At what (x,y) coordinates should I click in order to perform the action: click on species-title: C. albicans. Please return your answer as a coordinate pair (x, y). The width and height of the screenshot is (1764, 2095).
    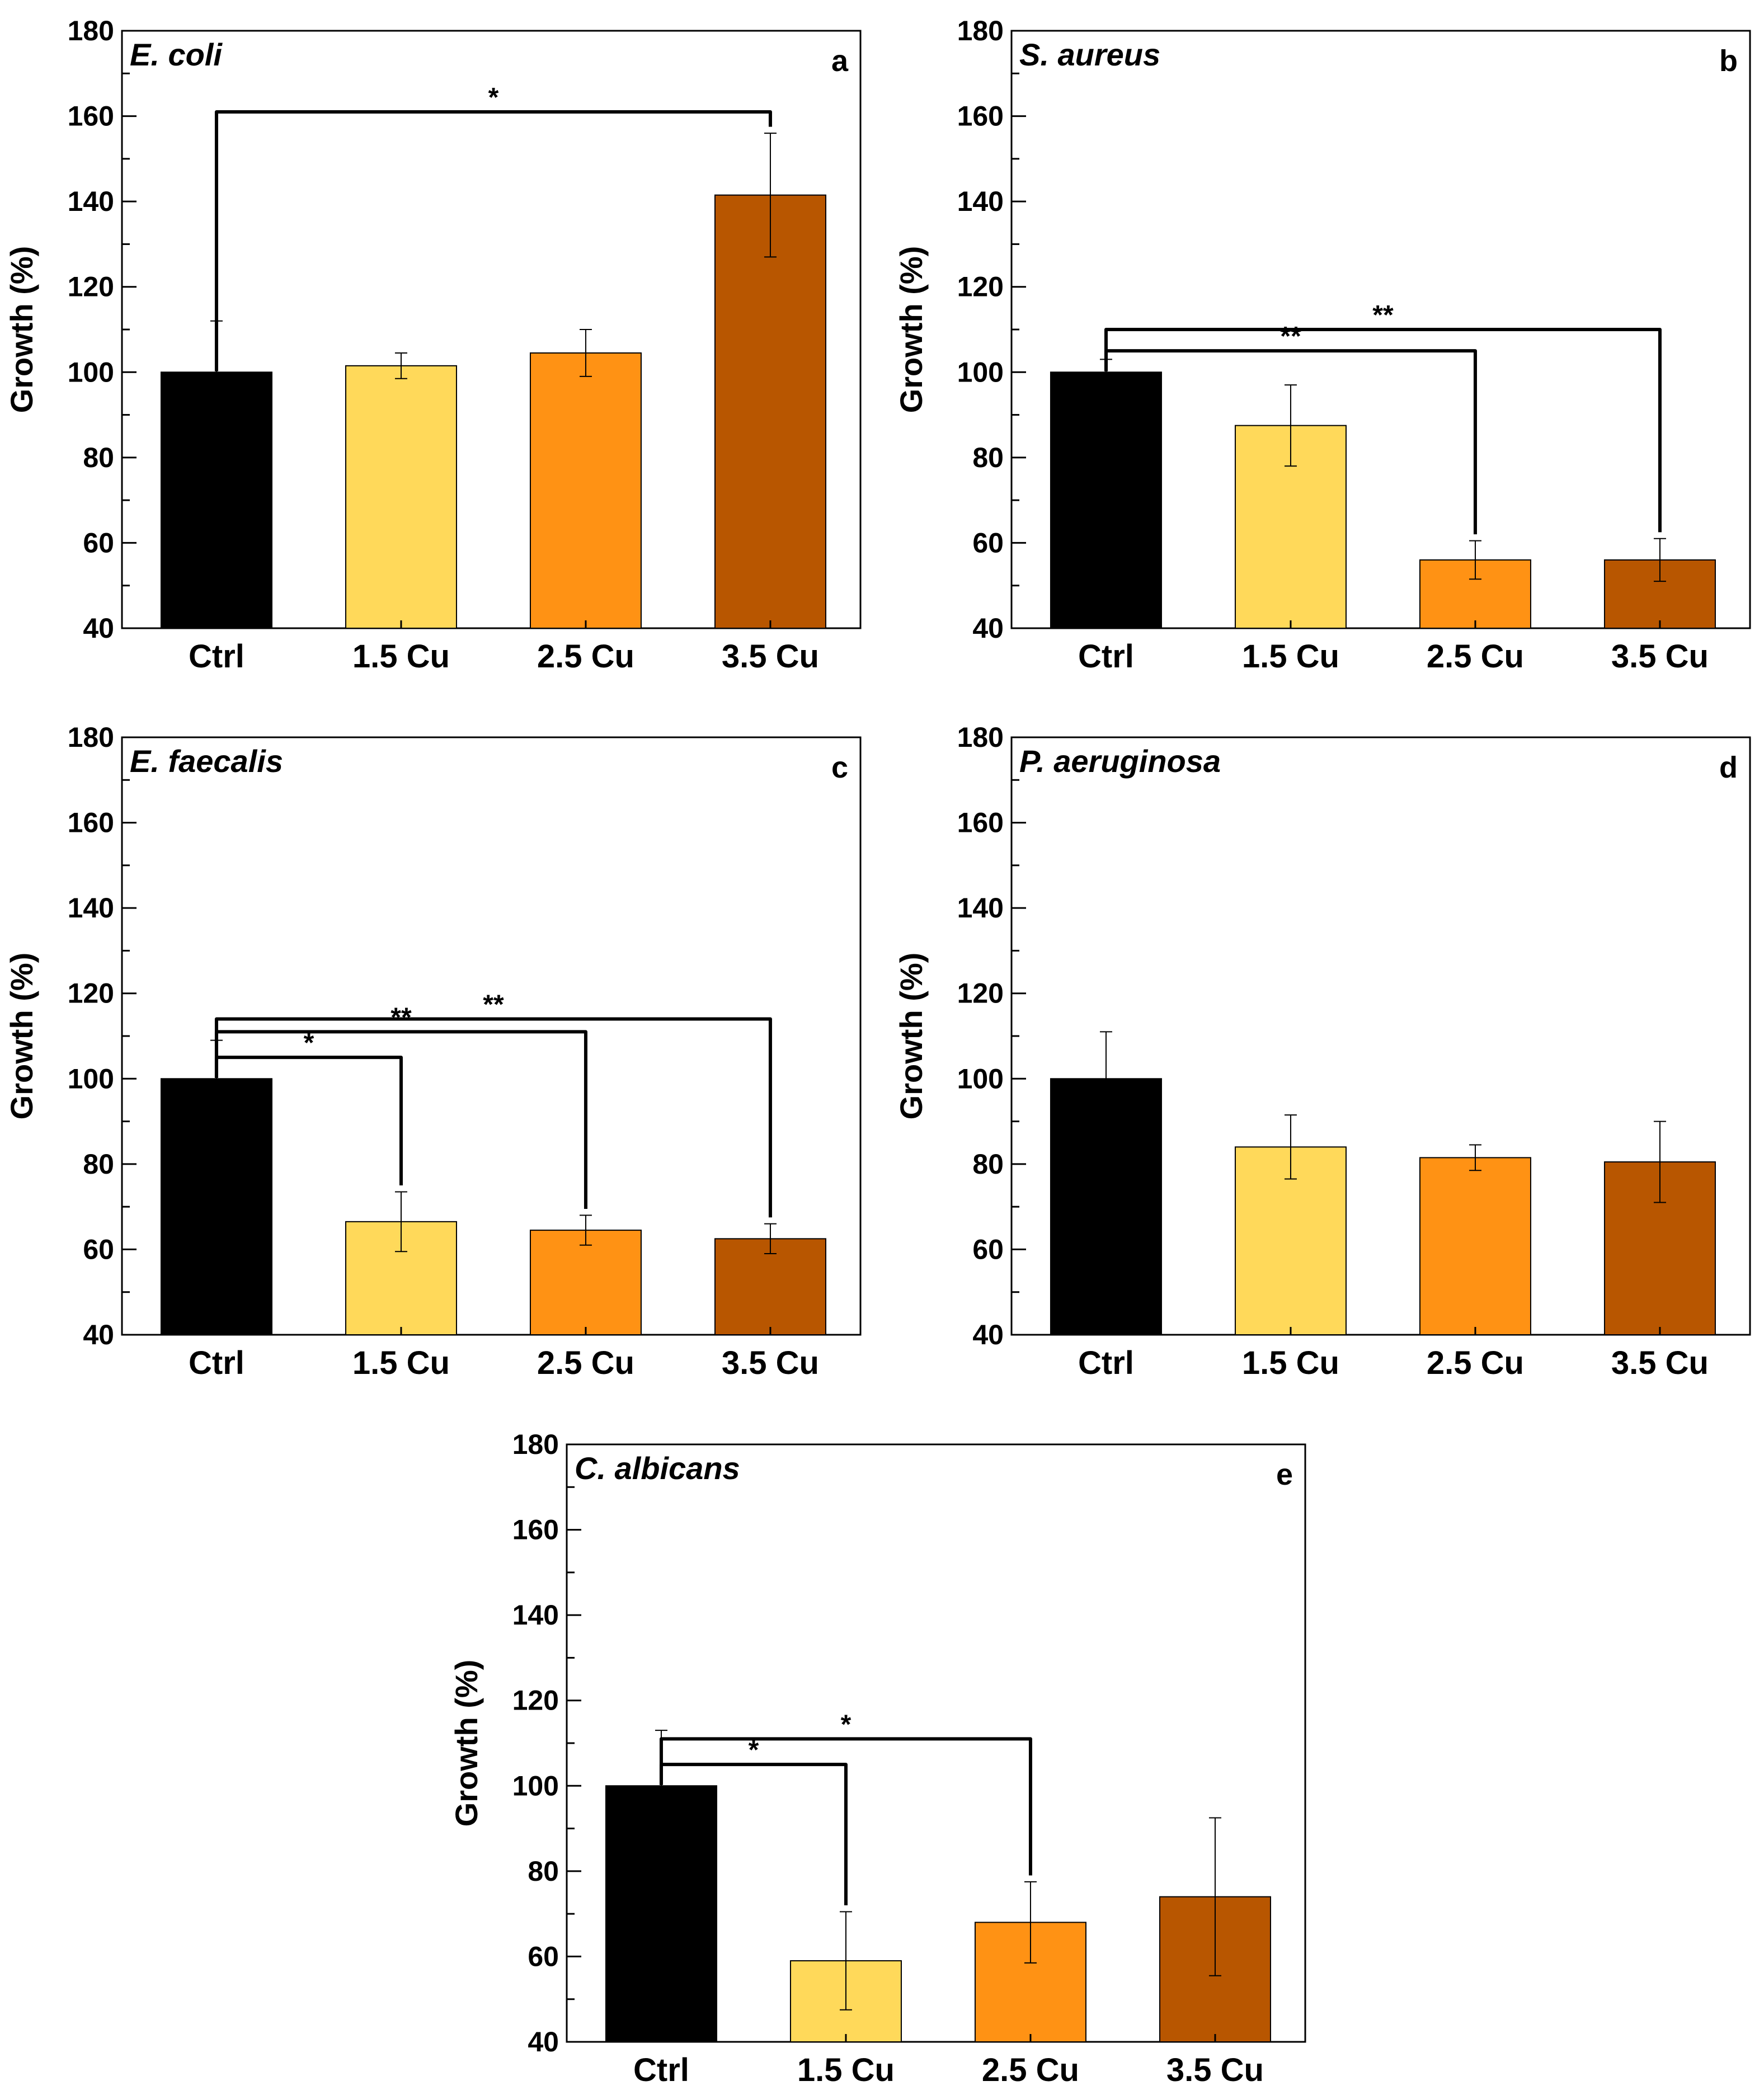
    Looking at the image, I should click on (657, 1469).